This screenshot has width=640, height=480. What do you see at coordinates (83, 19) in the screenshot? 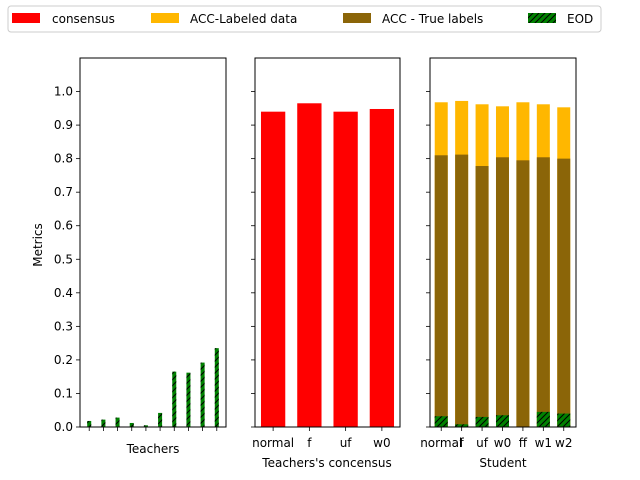
I see `legend-label-consensus: consensus` at bounding box center [83, 19].